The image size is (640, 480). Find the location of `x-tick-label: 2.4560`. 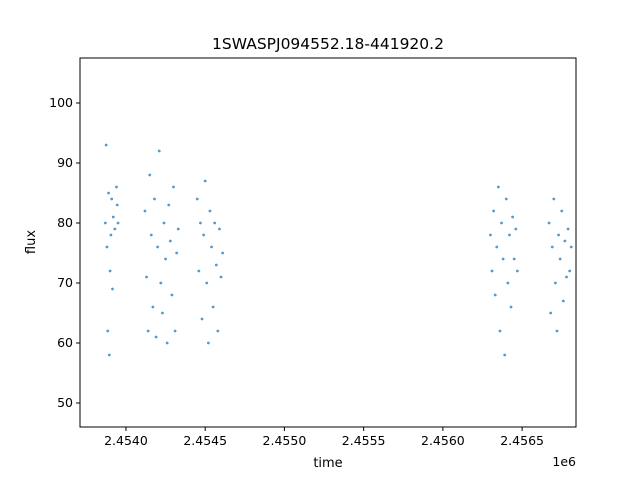

x-tick-label: 2.4560 is located at coordinates (443, 440).